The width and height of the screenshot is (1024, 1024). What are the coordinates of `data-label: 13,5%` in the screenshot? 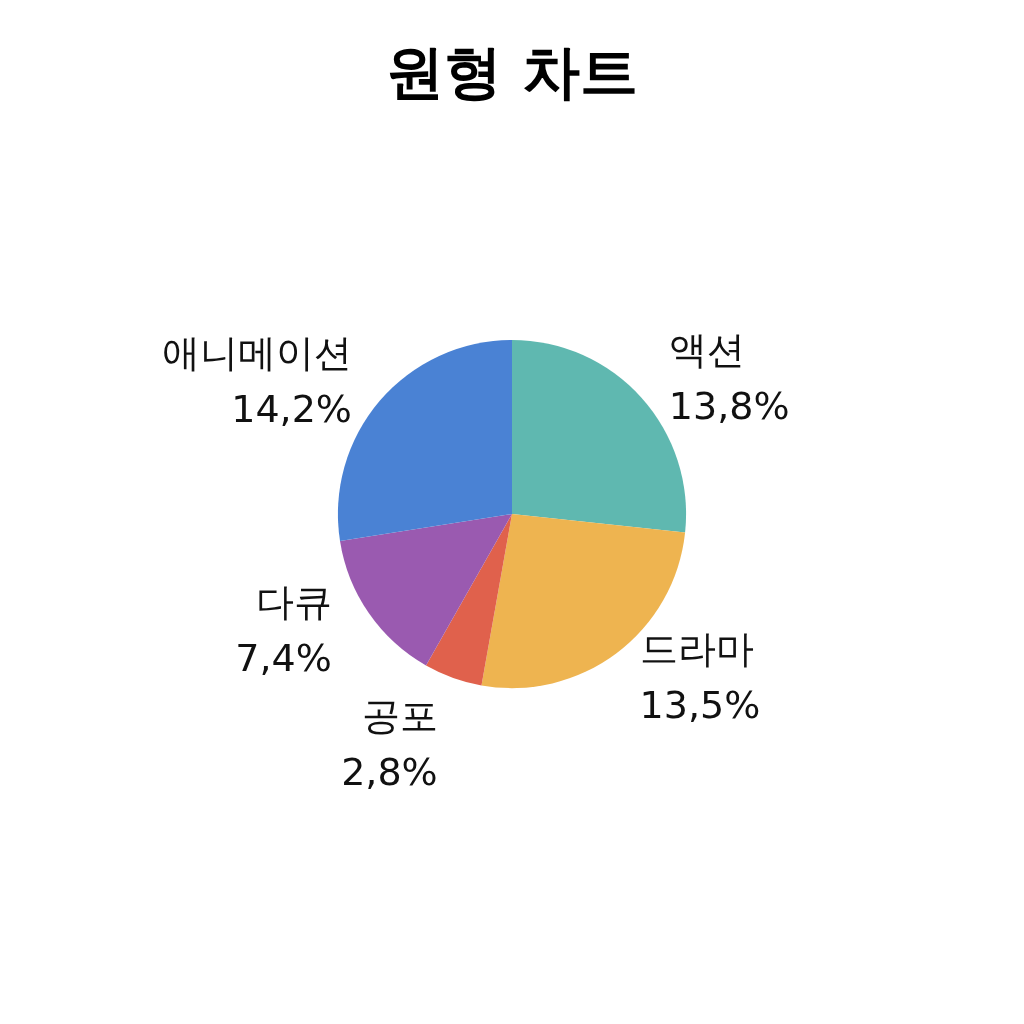 It's located at (700, 705).